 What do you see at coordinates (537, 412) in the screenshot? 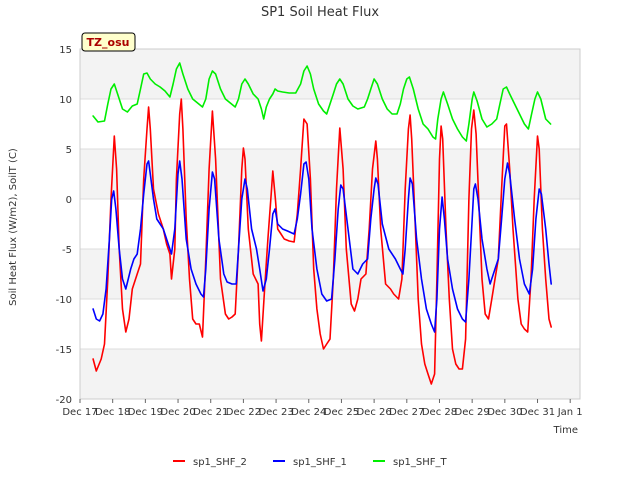
I see `x-tick-label: Dec 31` at bounding box center [537, 412].